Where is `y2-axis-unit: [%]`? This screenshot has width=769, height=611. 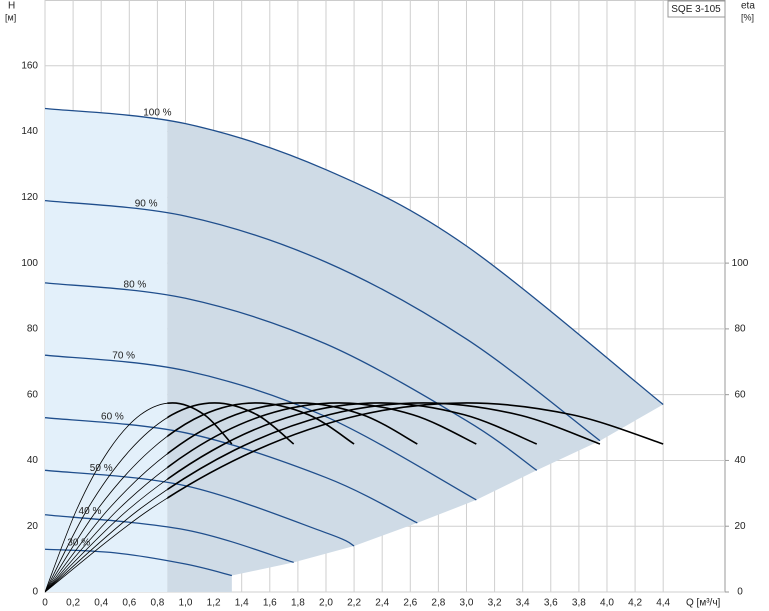 y2-axis-unit: [%] is located at coordinates (747, 17).